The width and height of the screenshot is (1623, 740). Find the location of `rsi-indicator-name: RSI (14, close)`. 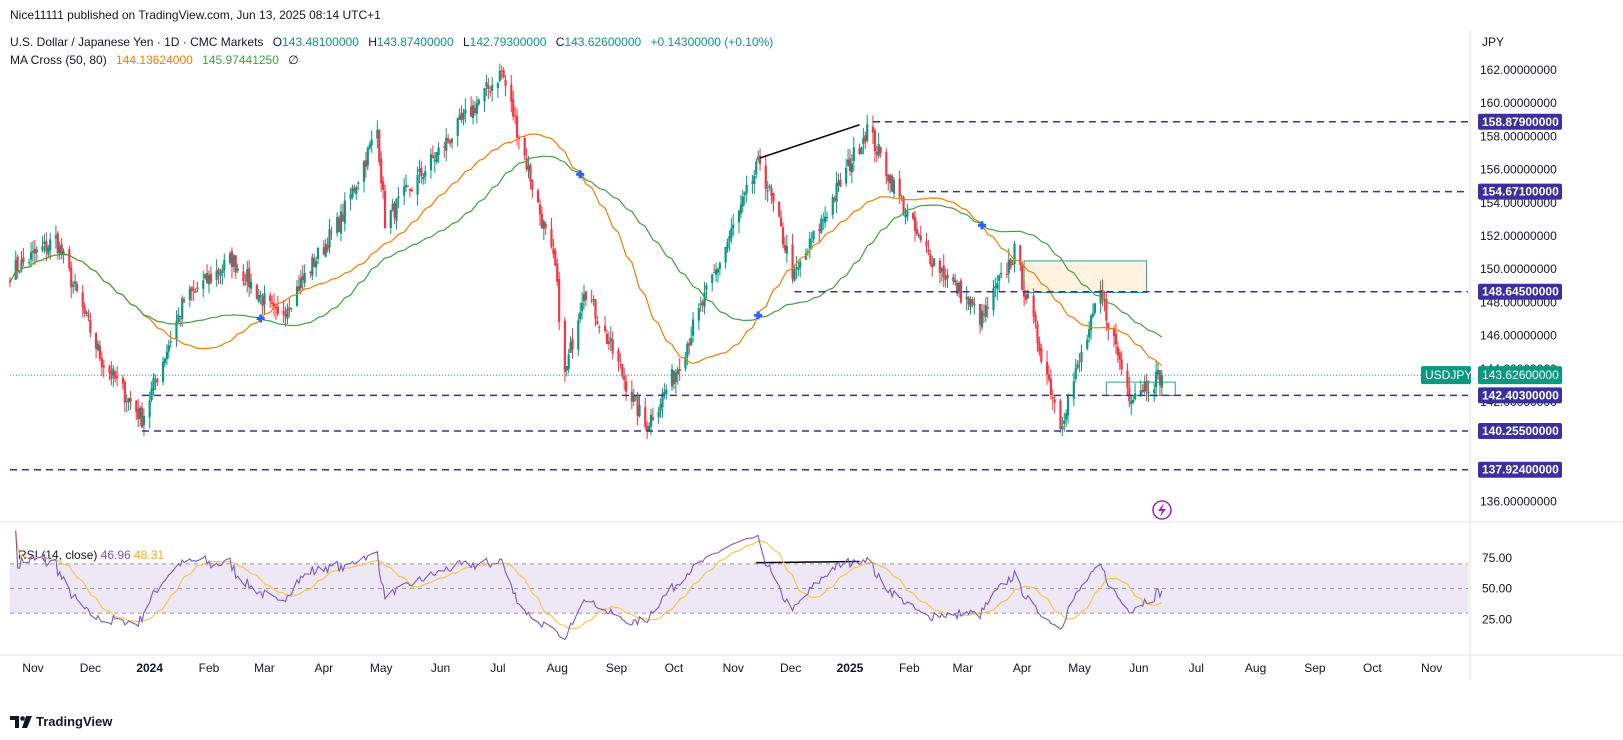

rsi-indicator-name: RSI (14, close) is located at coordinates (58, 555).